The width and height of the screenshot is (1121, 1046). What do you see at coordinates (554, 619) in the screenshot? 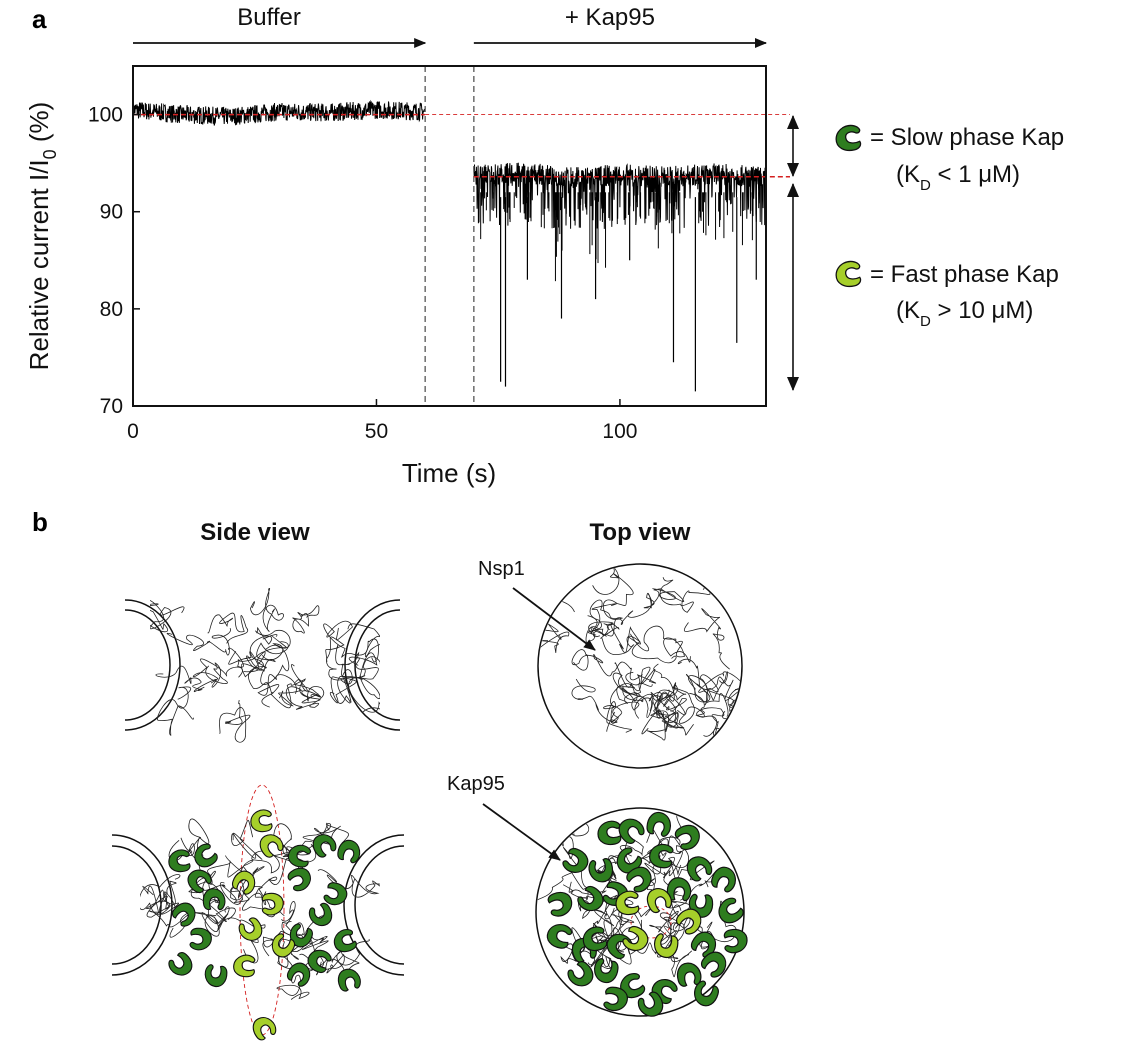
I see `nsp1-arrow` at bounding box center [554, 619].